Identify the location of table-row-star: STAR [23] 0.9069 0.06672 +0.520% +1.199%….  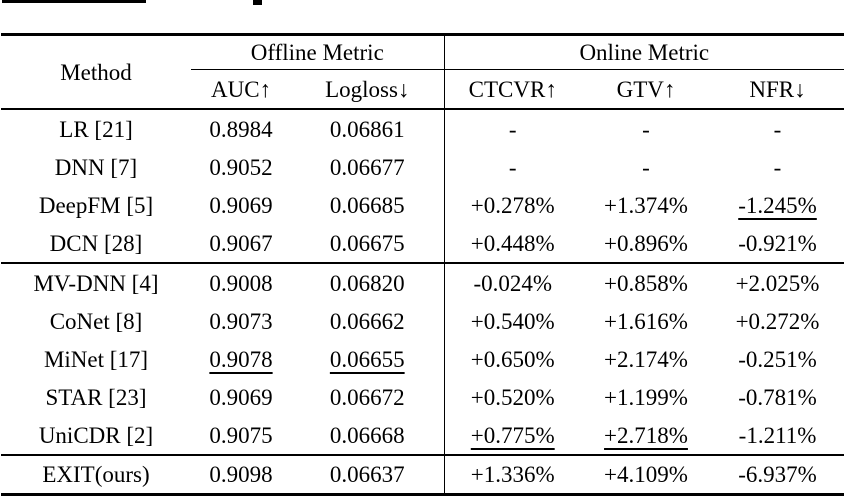
(422, 397).